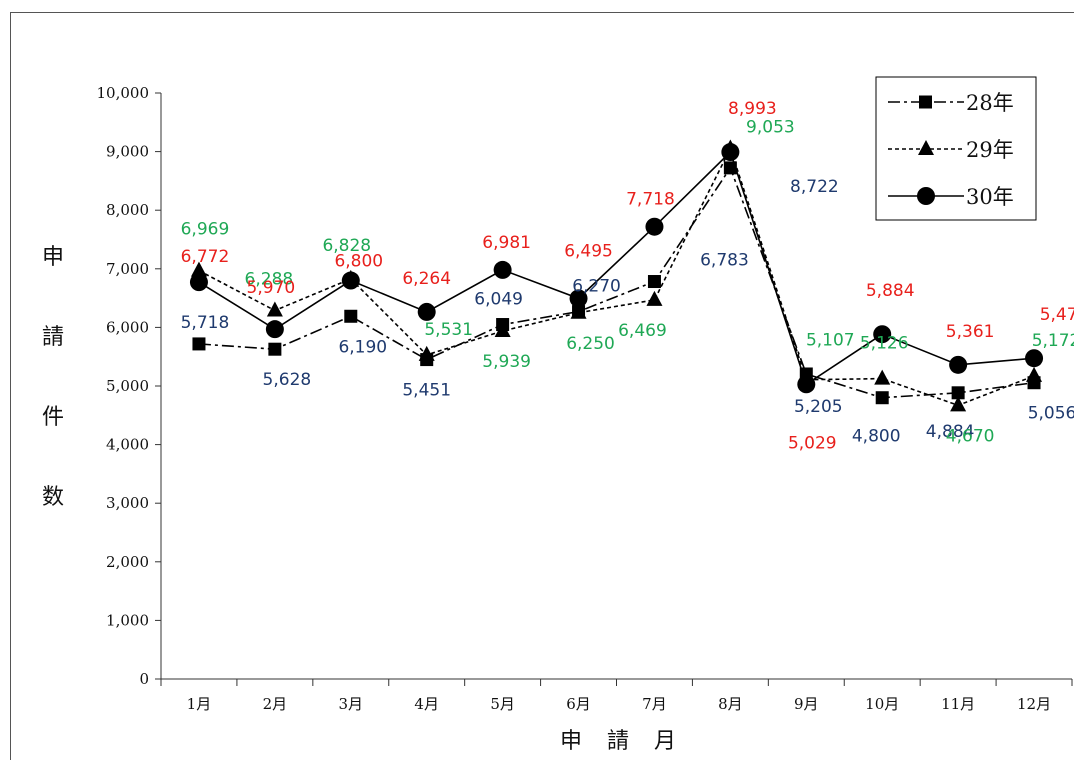 The height and width of the screenshot is (760, 1074). What do you see at coordinates (127, 503) in the screenshot?
I see `y-tick-label: 3,000` at bounding box center [127, 503].